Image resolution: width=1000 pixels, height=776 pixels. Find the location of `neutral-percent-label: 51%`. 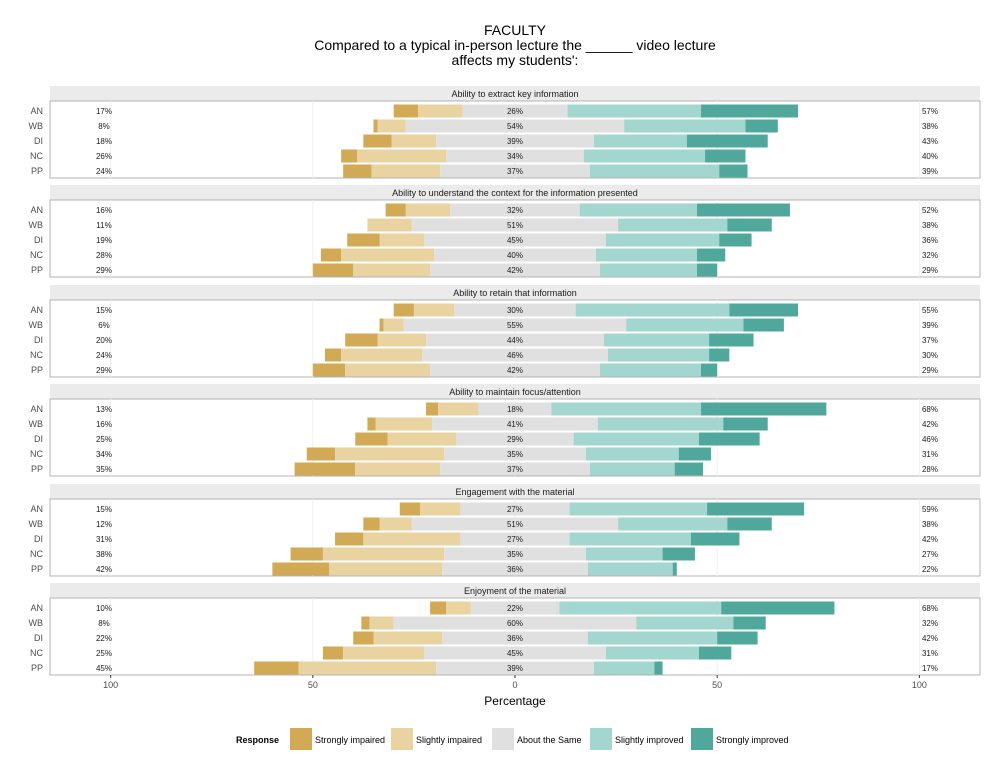

neutral-percent-label: 51% is located at coordinates (515, 524).